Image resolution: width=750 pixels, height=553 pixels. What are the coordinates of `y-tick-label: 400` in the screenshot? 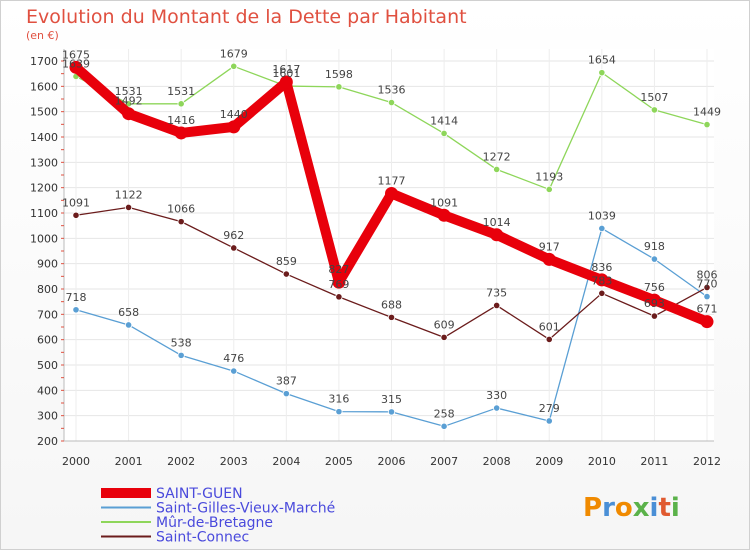 It's located at (47, 390).